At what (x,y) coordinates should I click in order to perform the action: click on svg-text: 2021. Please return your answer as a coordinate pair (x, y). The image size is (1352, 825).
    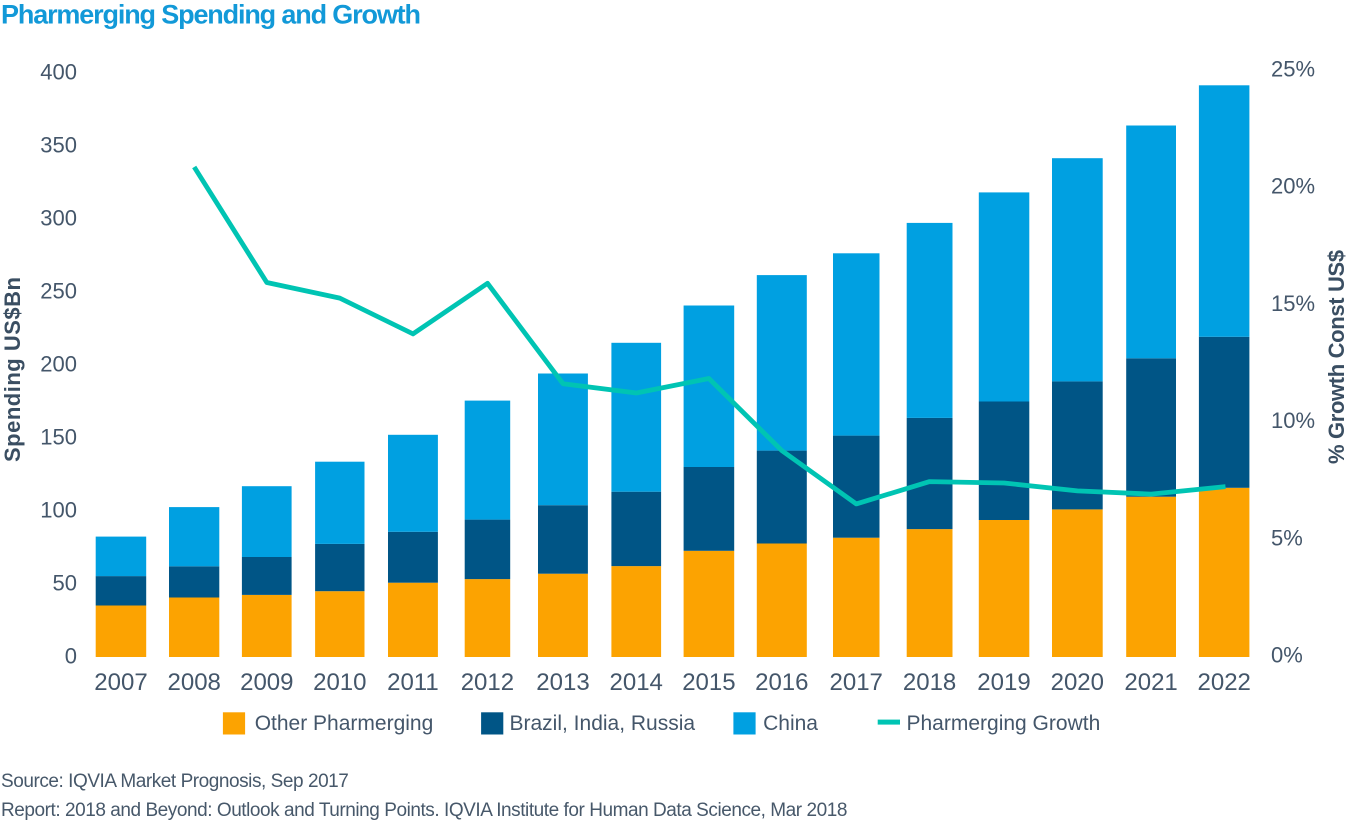
    Looking at the image, I should click on (1150, 682).